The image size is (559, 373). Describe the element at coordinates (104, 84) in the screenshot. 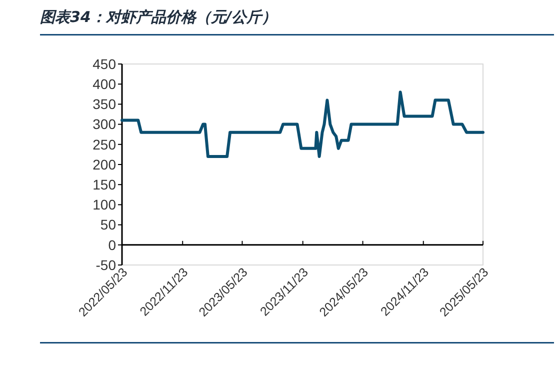

I see `y-tick-label: 400` at that location.